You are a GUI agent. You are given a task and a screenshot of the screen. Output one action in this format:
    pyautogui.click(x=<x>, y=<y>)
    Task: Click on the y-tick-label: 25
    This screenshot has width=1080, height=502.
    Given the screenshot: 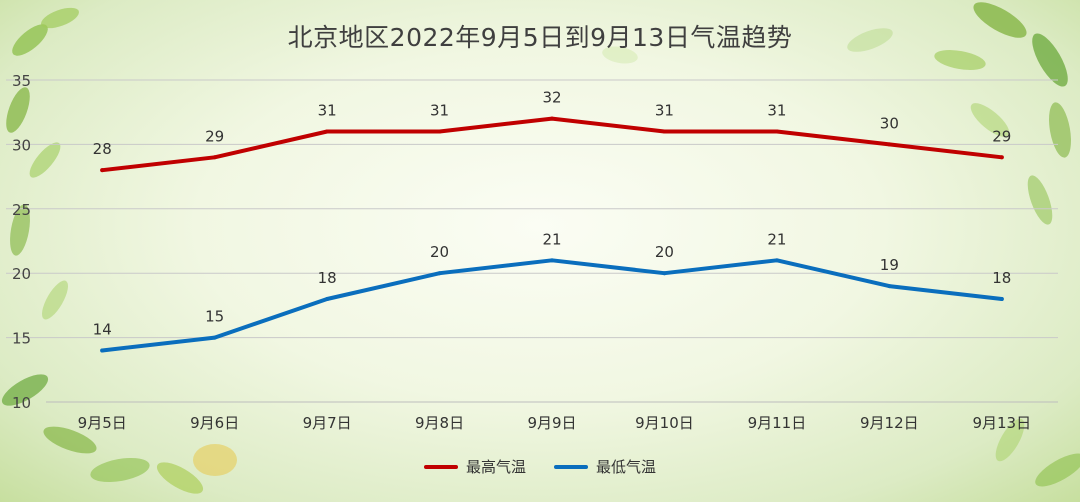 What is the action you would take?
    pyautogui.click(x=21, y=210)
    